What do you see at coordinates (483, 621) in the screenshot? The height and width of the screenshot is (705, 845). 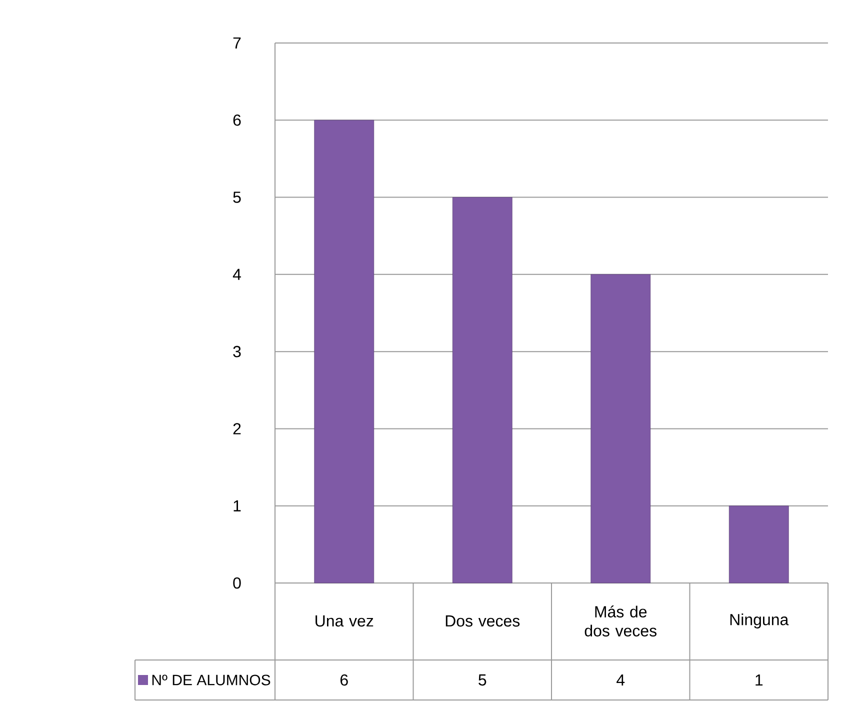 I see `x-tick-label: Dos veces` at bounding box center [483, 621].